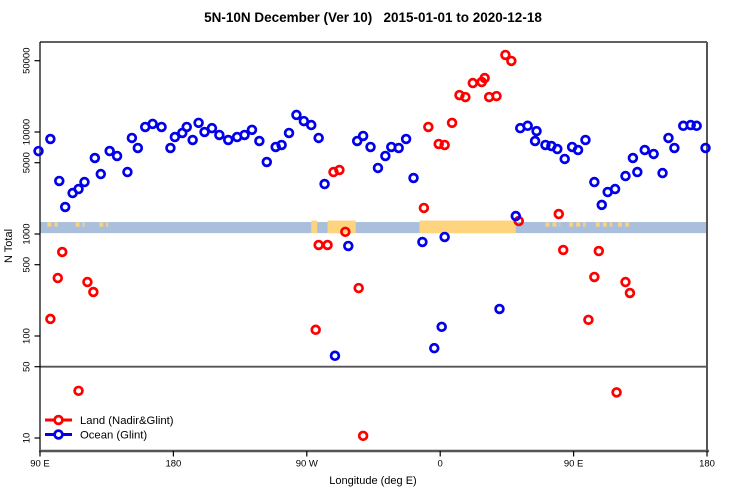  What do you see at coordinates (27, 336) in the screenshot?
I see `y-tick-label: 100` at bounding box center [27, 336].